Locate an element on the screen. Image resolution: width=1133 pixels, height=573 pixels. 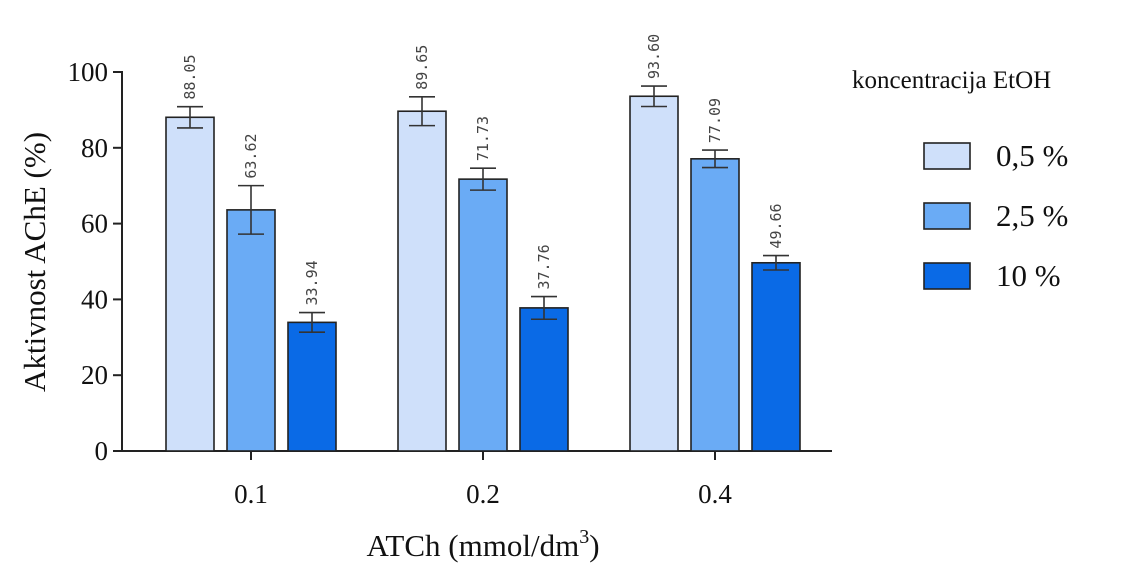
legend: 0,5 % 2,5 % 10 % is located at coordinates (995, 215).